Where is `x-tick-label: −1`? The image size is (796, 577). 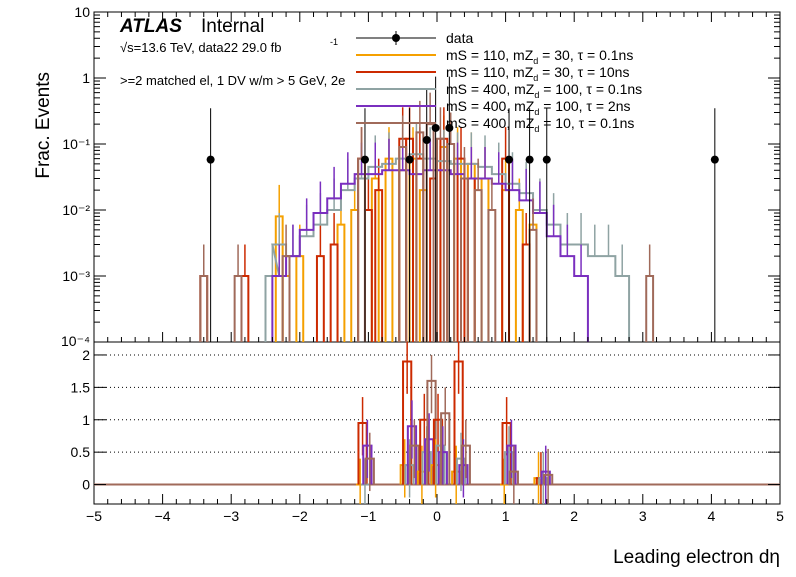 x-tick-label: −1 is located at coordinates (368, 516).